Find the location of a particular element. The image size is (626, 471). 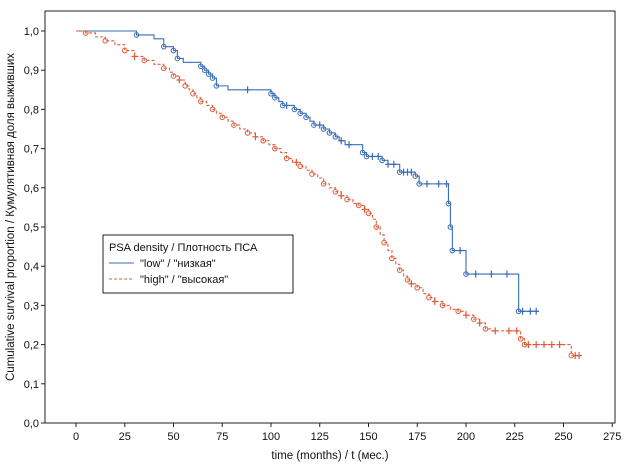

legend-label-low: "low" / "низкая" is located at coordinates (178, 264).